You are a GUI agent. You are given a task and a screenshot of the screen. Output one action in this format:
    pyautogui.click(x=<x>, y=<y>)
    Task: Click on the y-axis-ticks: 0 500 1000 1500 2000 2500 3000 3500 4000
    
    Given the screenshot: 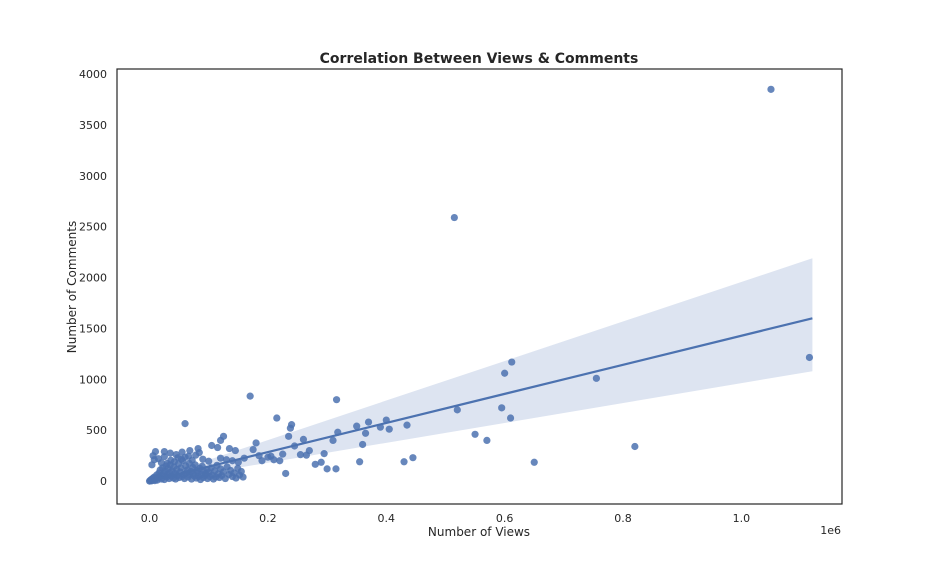 What is the action you would take?
    pyautogui.click(x=93, y=278)
    